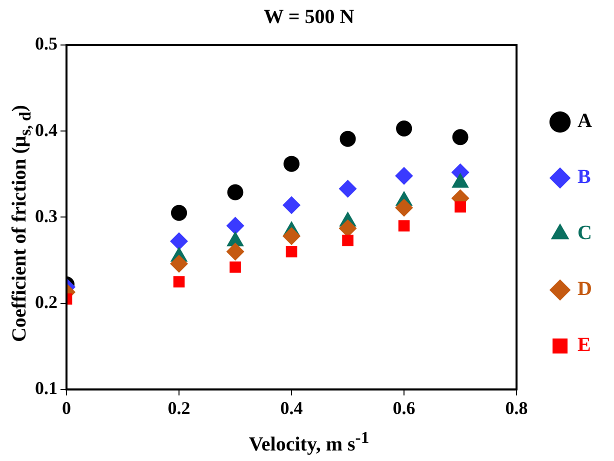 Image resolution: width=614 pixels, height=461 pixels. I want to click on y-tick-label: 0.5, so click(46, 44).